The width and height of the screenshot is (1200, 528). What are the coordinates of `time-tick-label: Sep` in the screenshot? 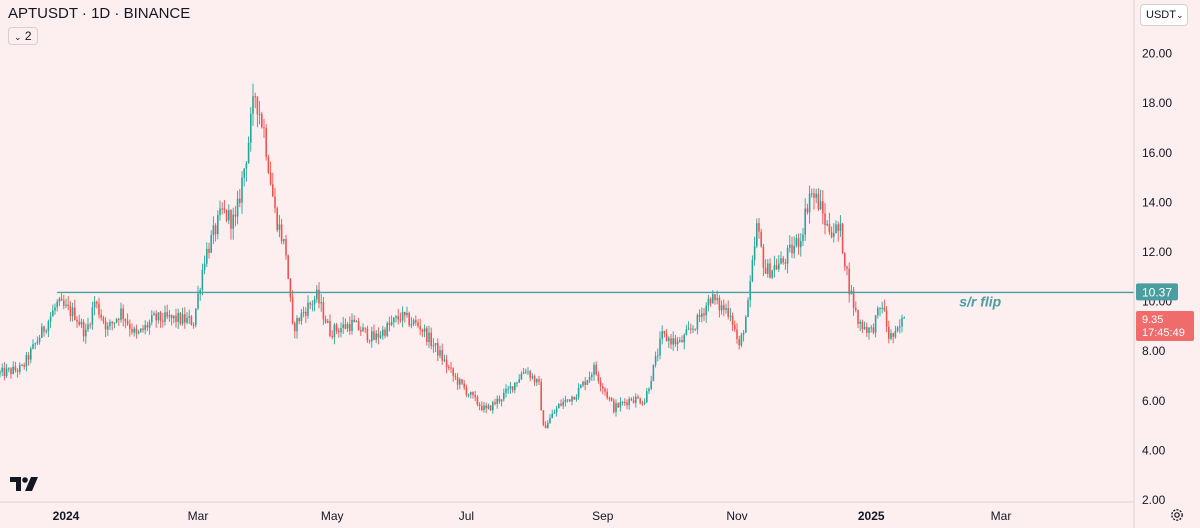 It's located at (603, 516).